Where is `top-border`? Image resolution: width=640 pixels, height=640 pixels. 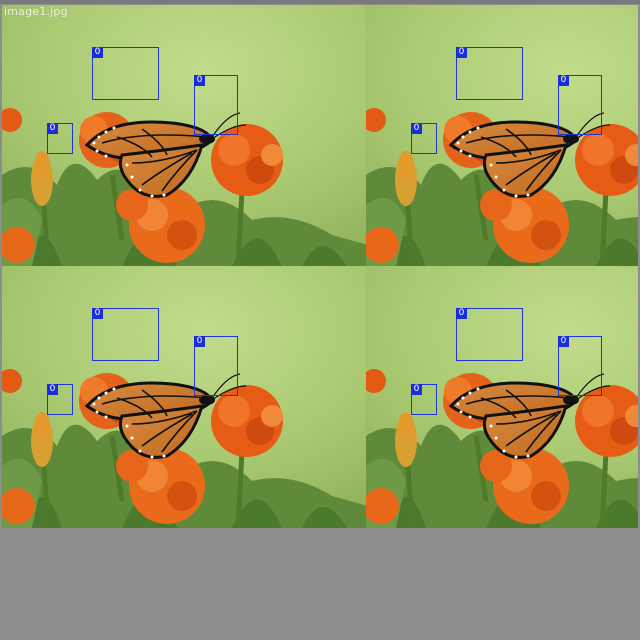
top-border is located at coordinates (320, 2).